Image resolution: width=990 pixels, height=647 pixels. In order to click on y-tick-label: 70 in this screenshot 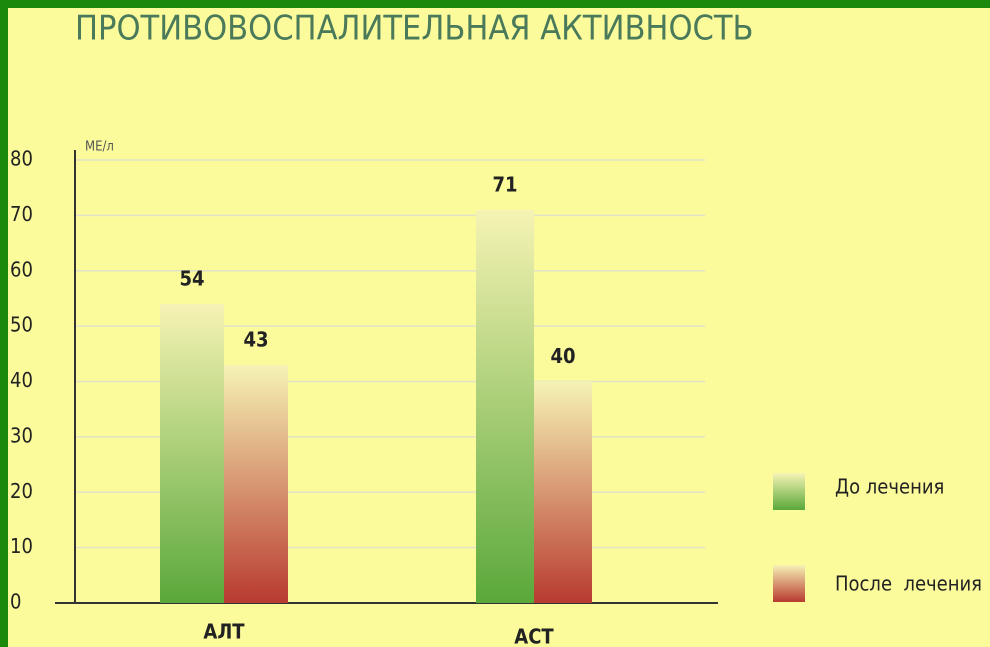, I will do `click(21, 214)`.